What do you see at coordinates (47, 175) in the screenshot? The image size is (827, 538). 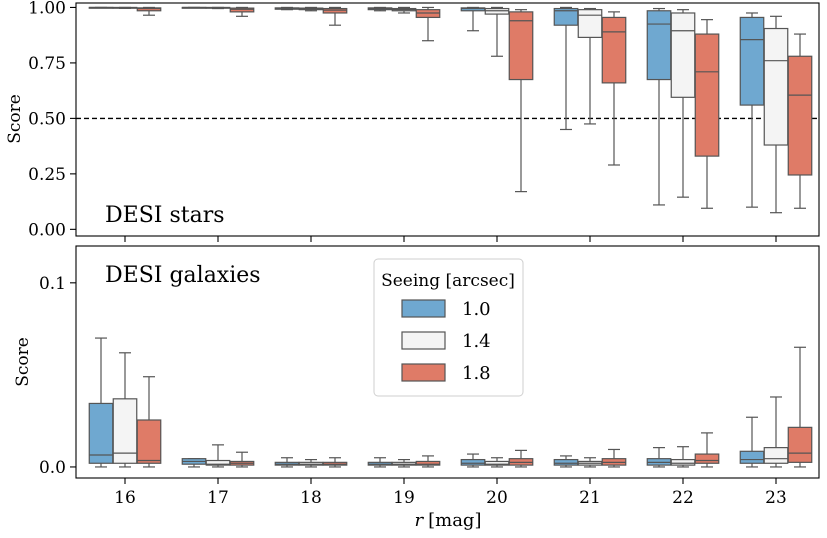 I see `y-tick-label: 0.25` at bounding box center [47, 175].